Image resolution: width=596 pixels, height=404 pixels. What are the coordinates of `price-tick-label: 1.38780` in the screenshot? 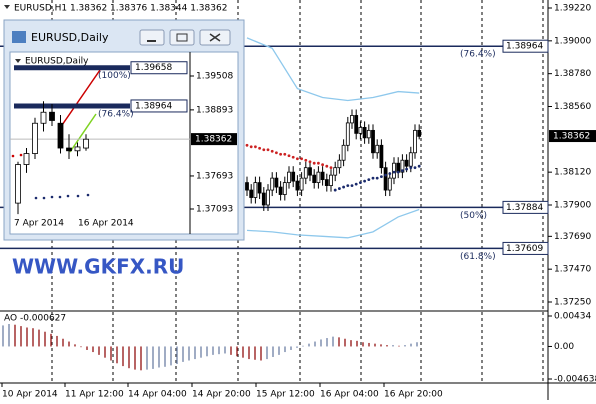 It's located at (572, 74).